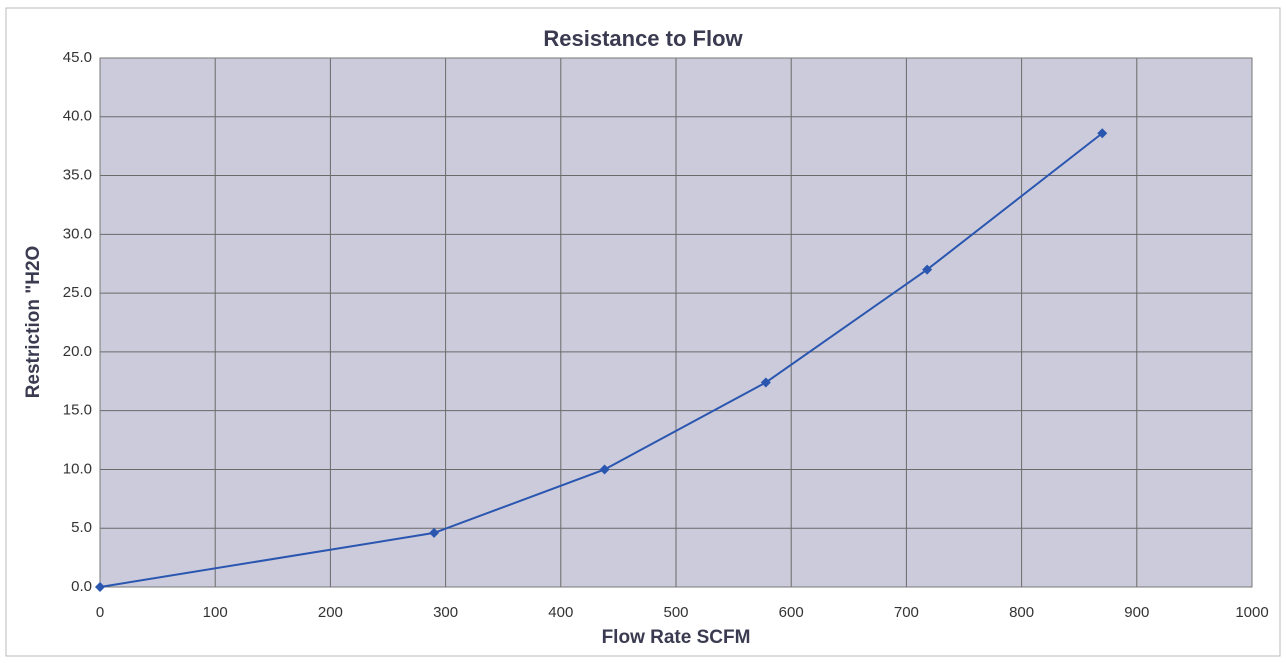 Image resolution: width=1286 pixels, height=663 pixels. I want to click on chart-title: Resistance to Flow, so click(643, 38).